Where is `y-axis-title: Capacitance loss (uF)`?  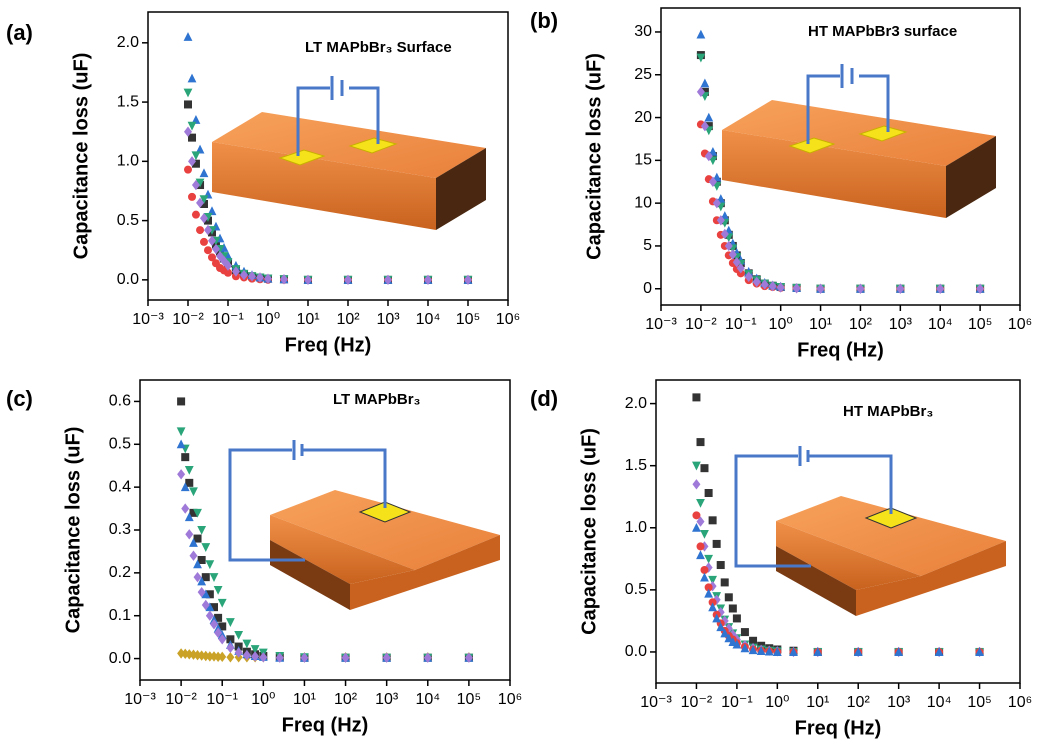
y-axis-title: Capacitance loss (uF) is located at coordinates (73, 530).